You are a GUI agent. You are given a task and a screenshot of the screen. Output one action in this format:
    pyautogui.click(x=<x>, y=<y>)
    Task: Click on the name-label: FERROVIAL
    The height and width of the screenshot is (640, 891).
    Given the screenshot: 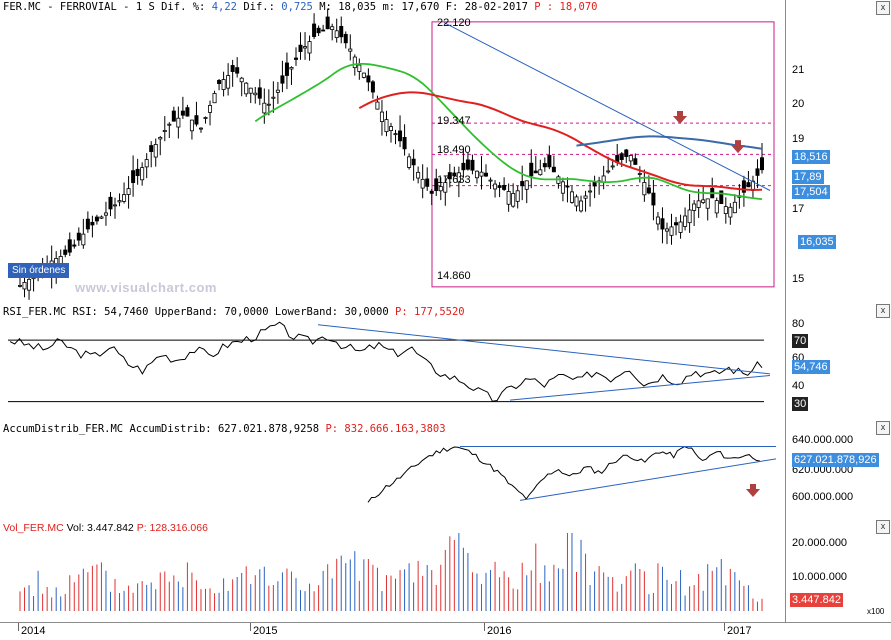 What is the action you would take?
    pyautogui.click(x=88, y=7)
    